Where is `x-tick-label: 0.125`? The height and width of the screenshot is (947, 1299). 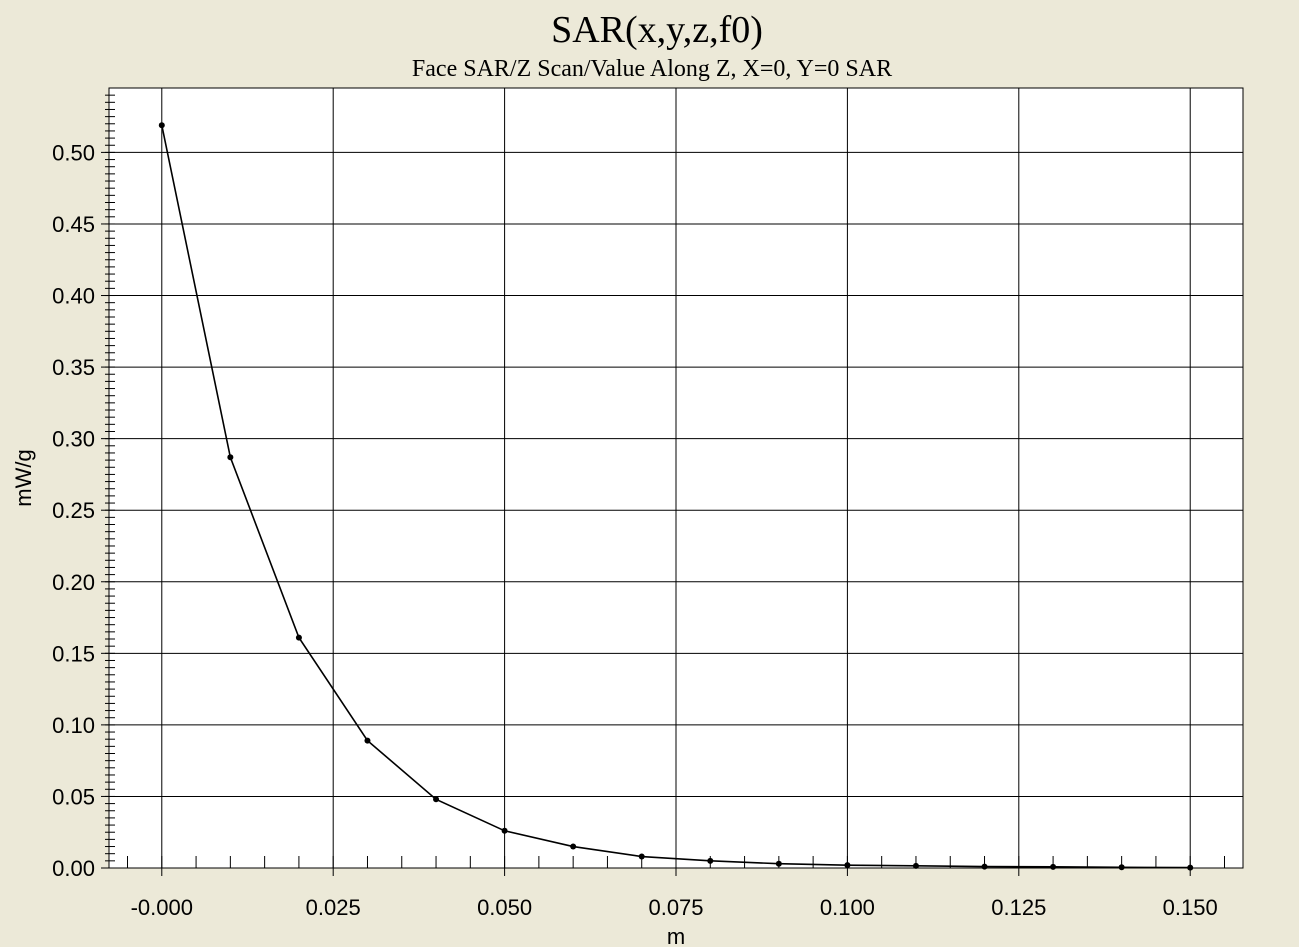
x-tick-label: 0.125 is located at coordinates (1018, 907).